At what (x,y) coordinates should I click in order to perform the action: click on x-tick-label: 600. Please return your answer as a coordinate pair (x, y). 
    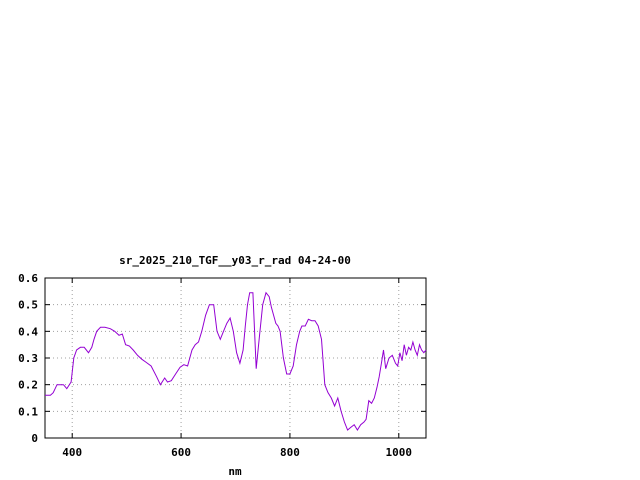
    Looking at the image, I should click on (181, 452).